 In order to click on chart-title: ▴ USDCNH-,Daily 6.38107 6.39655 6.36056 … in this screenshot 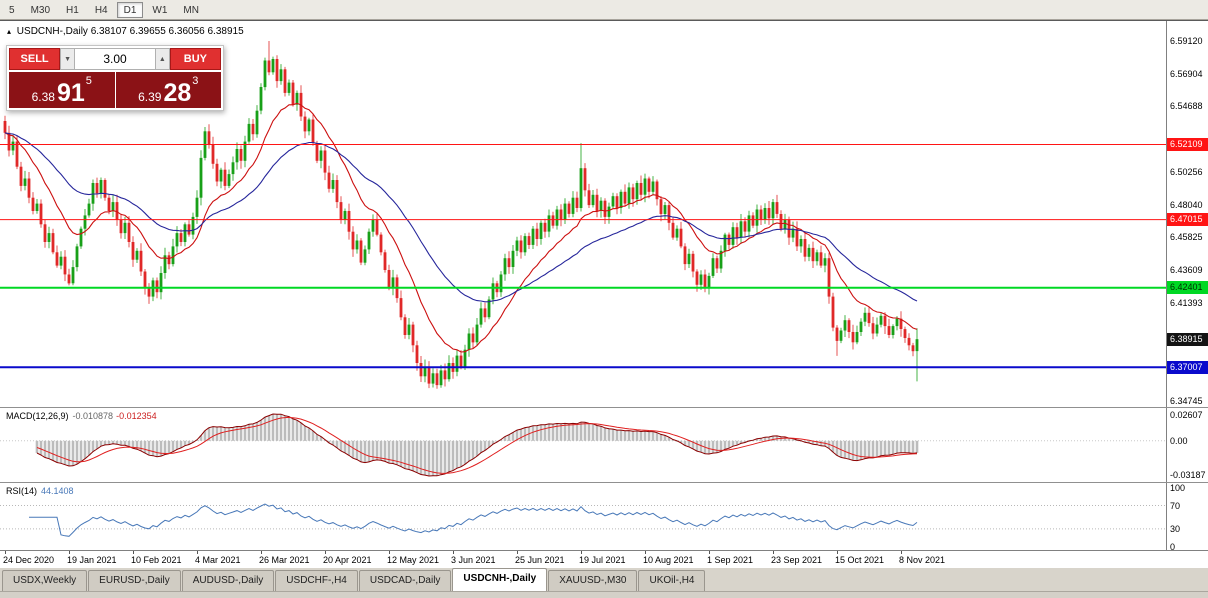, I will do `click(125, 31)`.